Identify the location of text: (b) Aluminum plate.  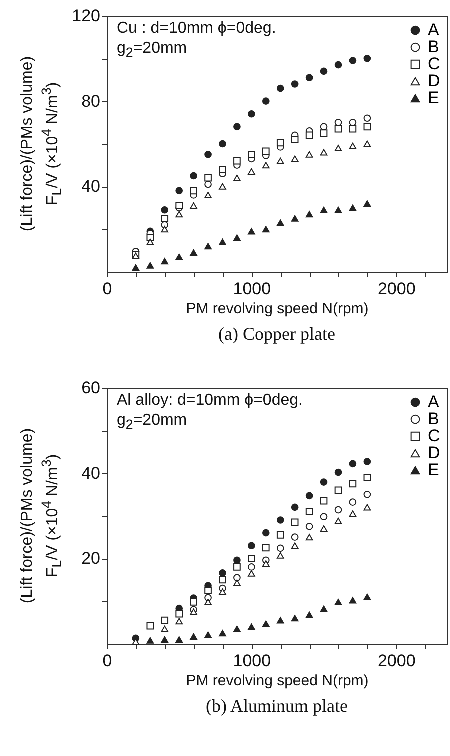
(277, 706).